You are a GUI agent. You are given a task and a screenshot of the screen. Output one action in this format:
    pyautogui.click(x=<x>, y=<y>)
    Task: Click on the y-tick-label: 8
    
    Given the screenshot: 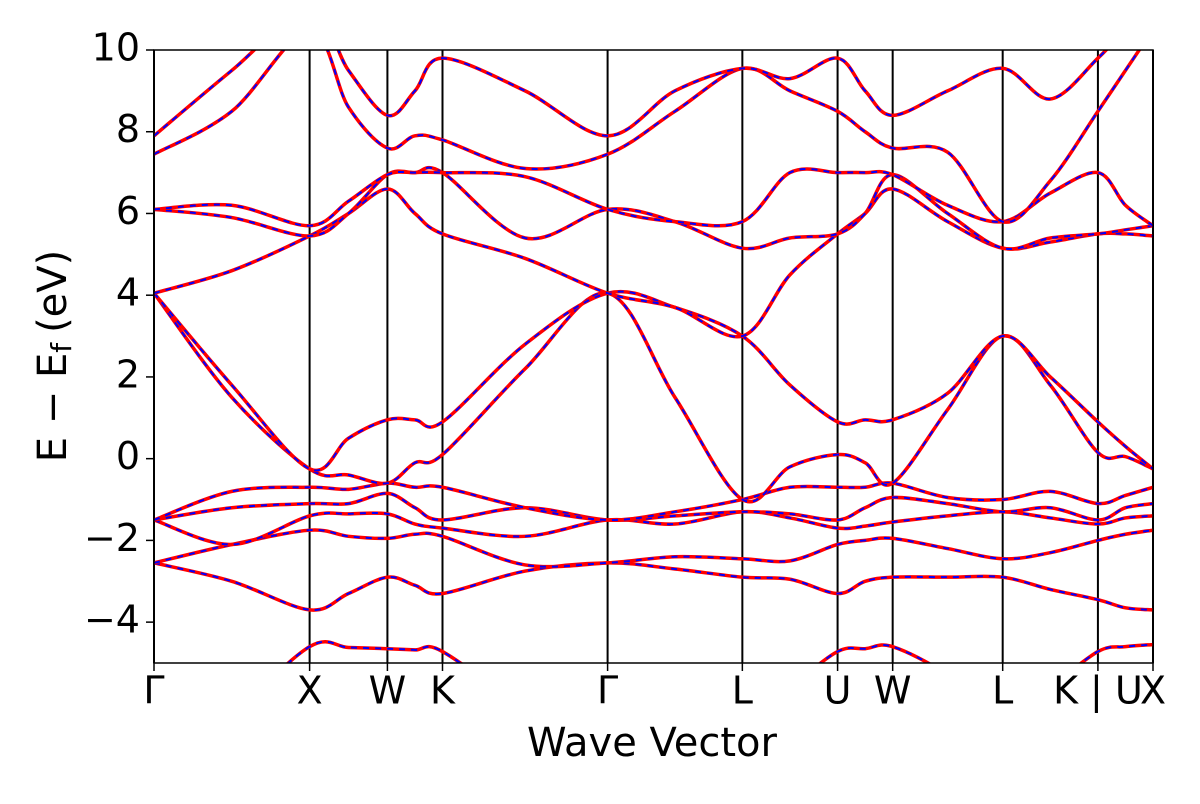 What is the action you would take?
    pyautogui.click(x=128, y=129)
    